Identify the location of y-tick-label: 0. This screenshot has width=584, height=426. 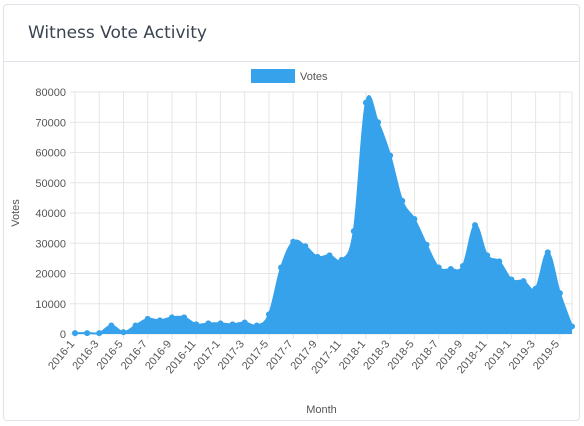
(63, 335).